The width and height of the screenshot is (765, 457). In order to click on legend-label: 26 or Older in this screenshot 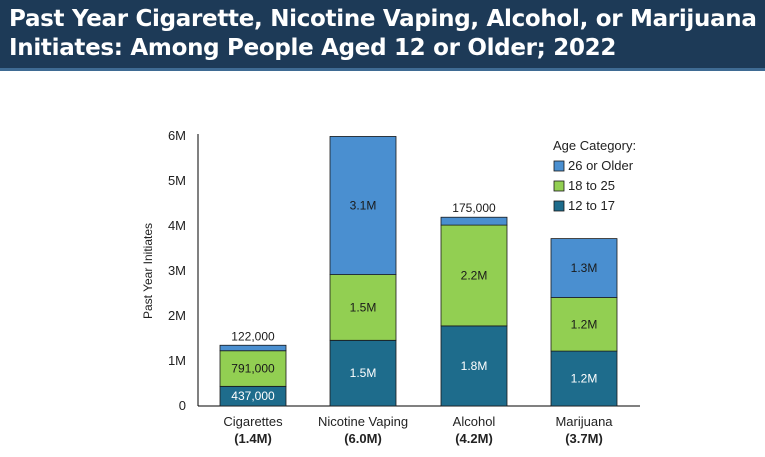, I will do `click(601, 165)`.